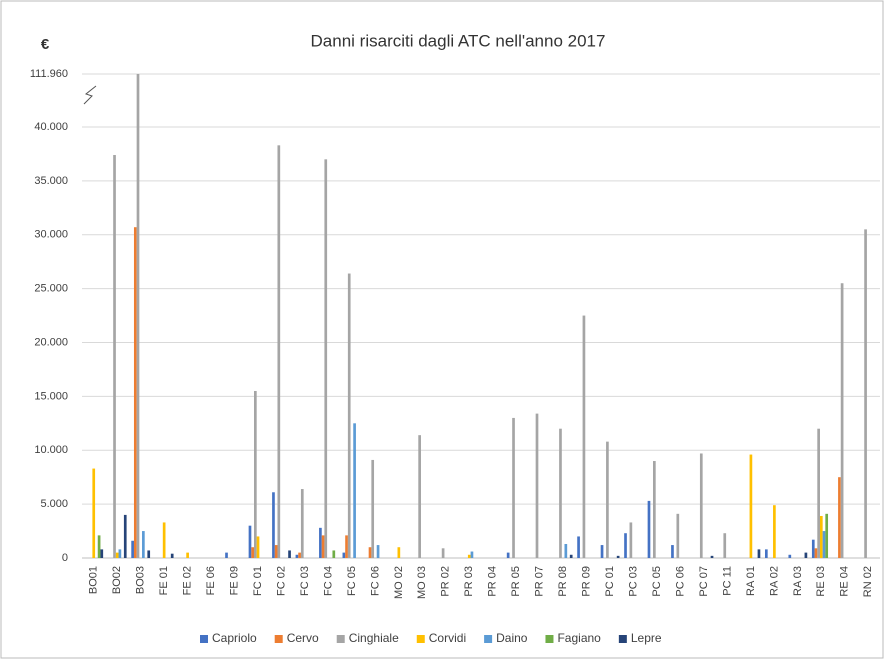 The height and width of the screenshot is (659, 884). Describe the element at coordinates (352, 581) in the screenshot. I see `x-tick-label: FC 05` at that location.